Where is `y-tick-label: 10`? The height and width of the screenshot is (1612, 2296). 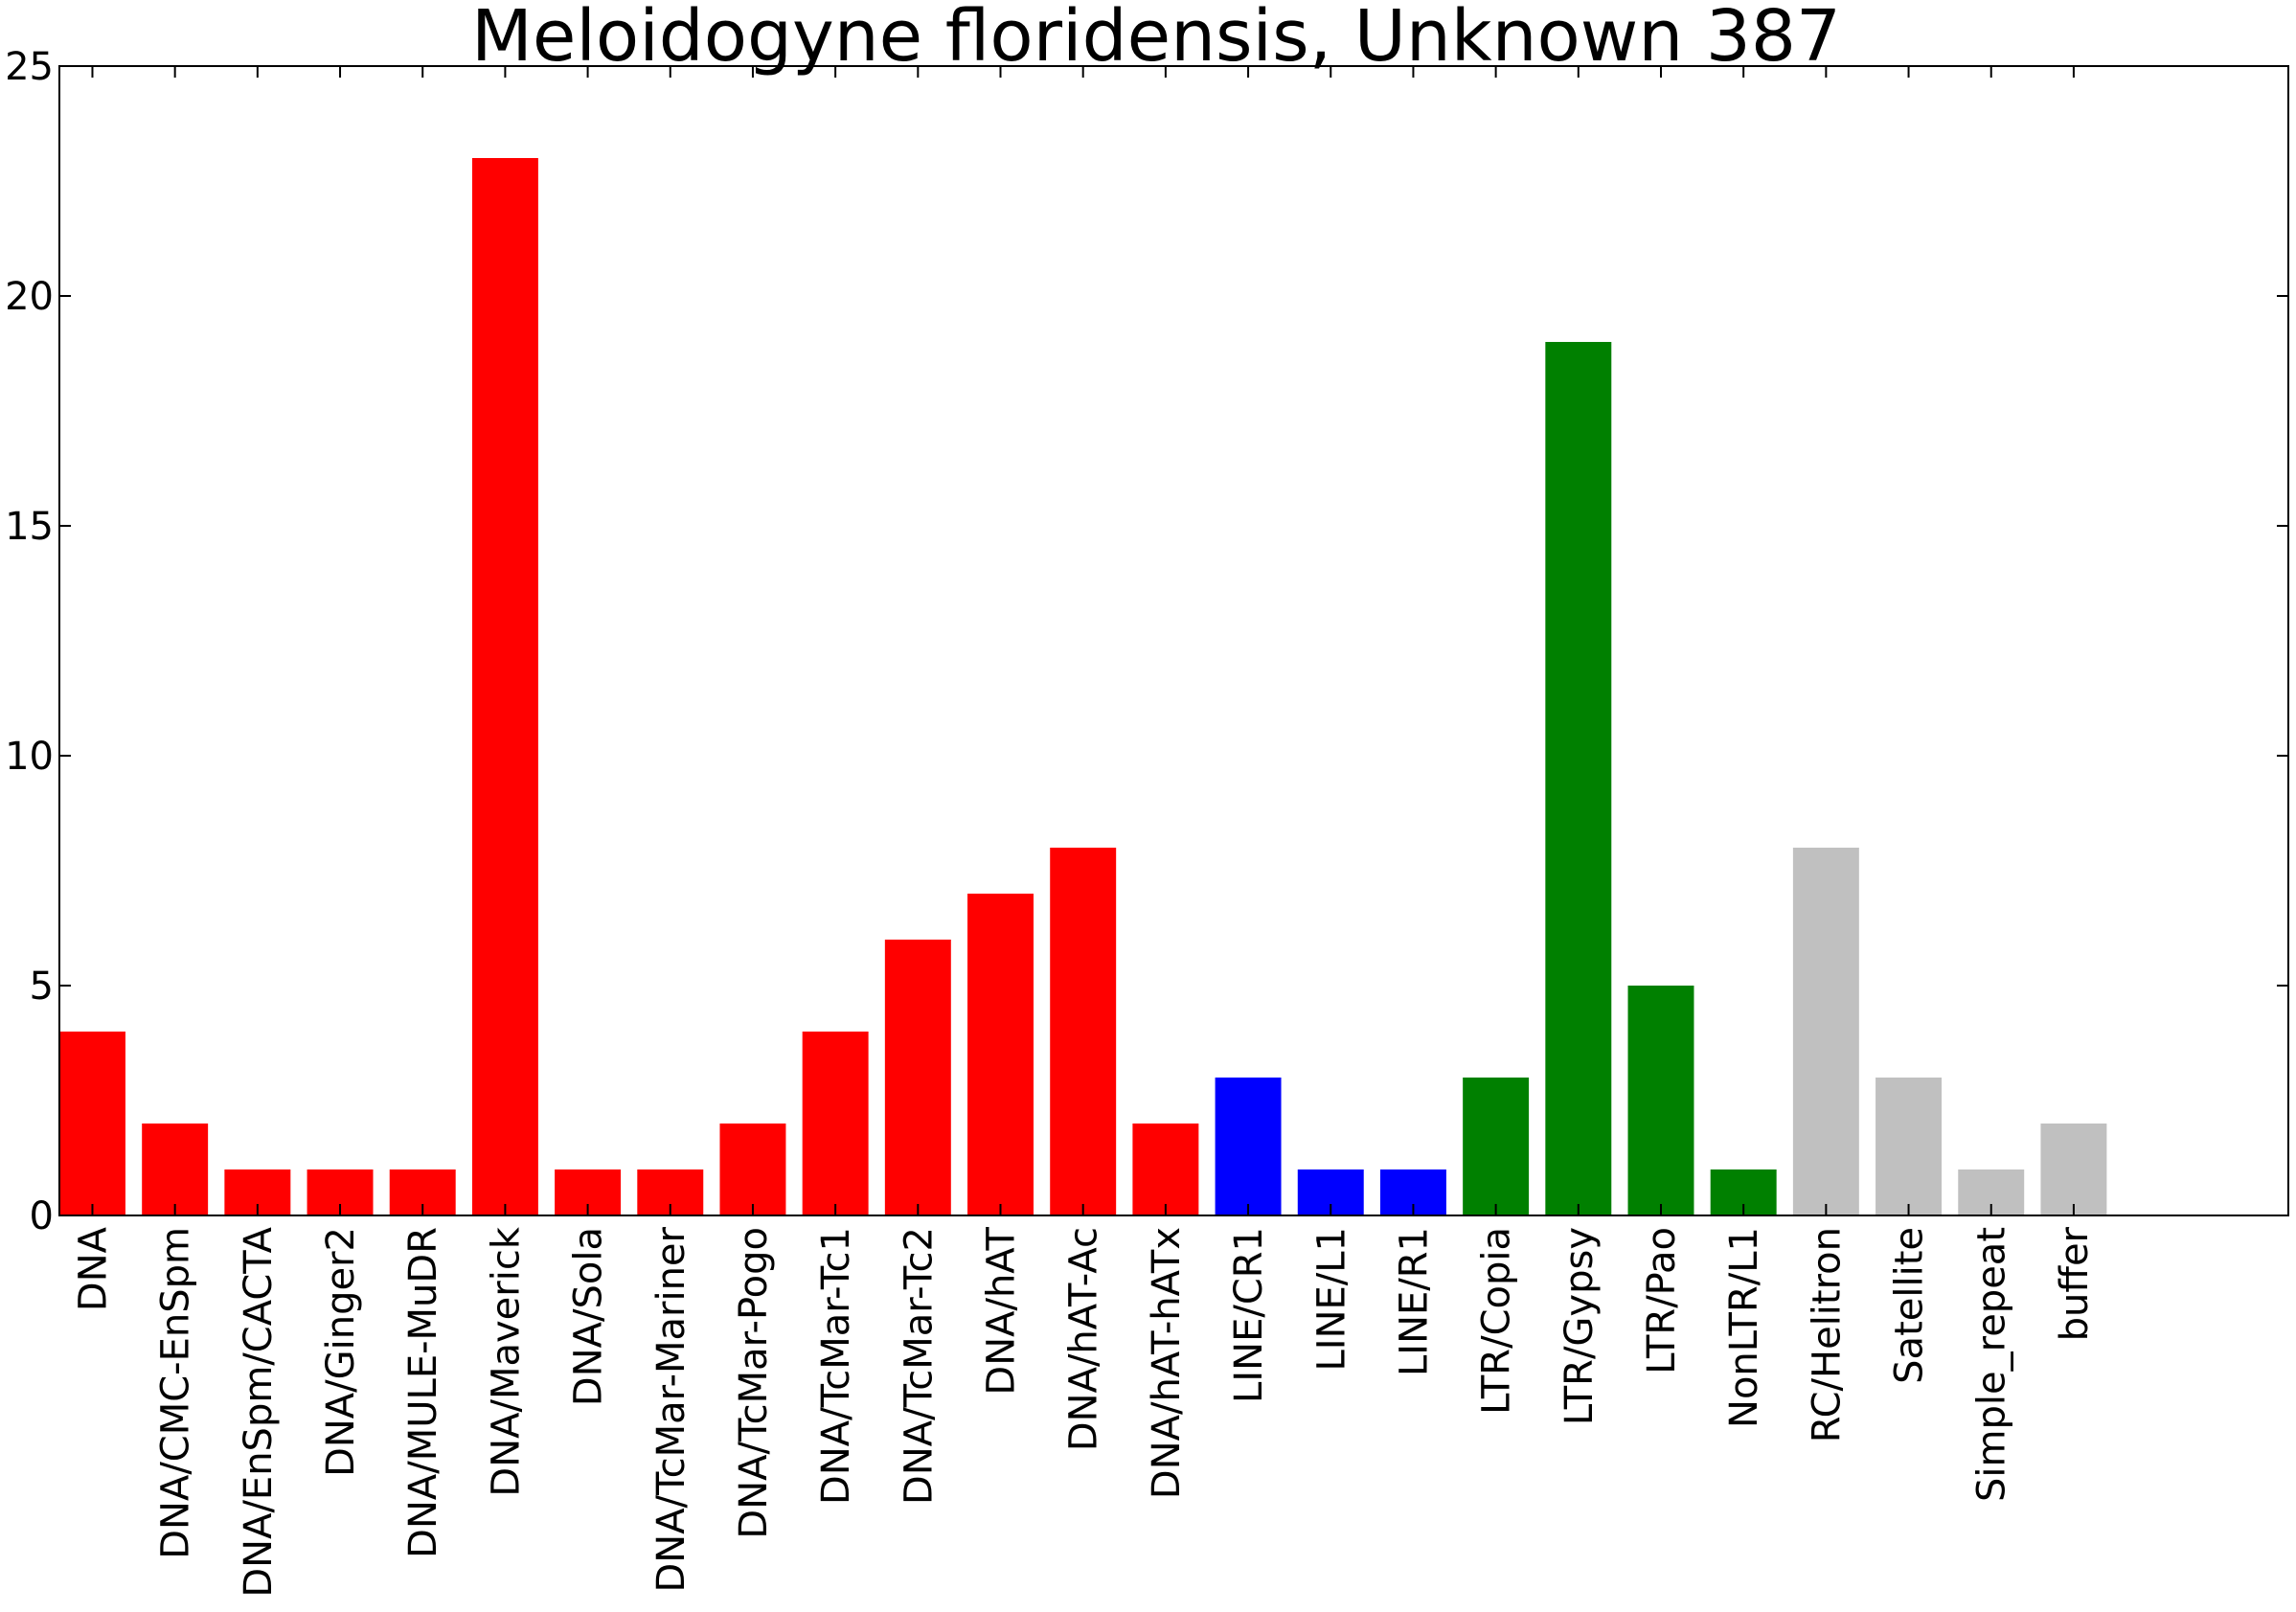 y-tick-label: 10 is located at coordinates (29, 757).